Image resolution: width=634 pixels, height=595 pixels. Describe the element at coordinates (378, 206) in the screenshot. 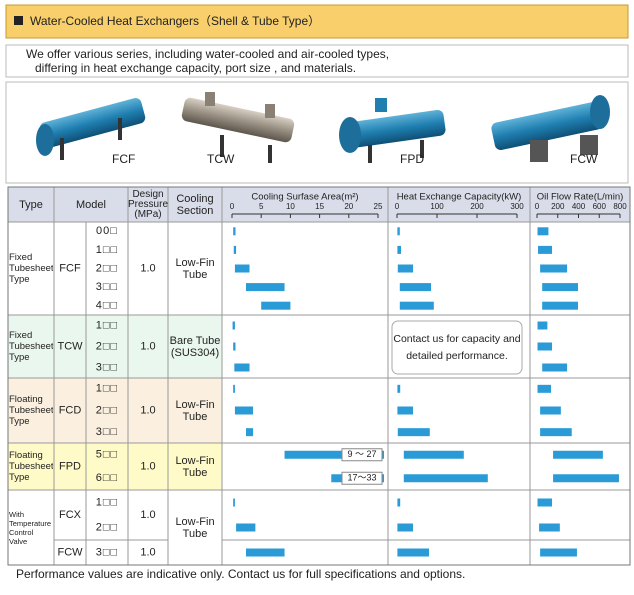

I see `tick-label: 25` at that location.